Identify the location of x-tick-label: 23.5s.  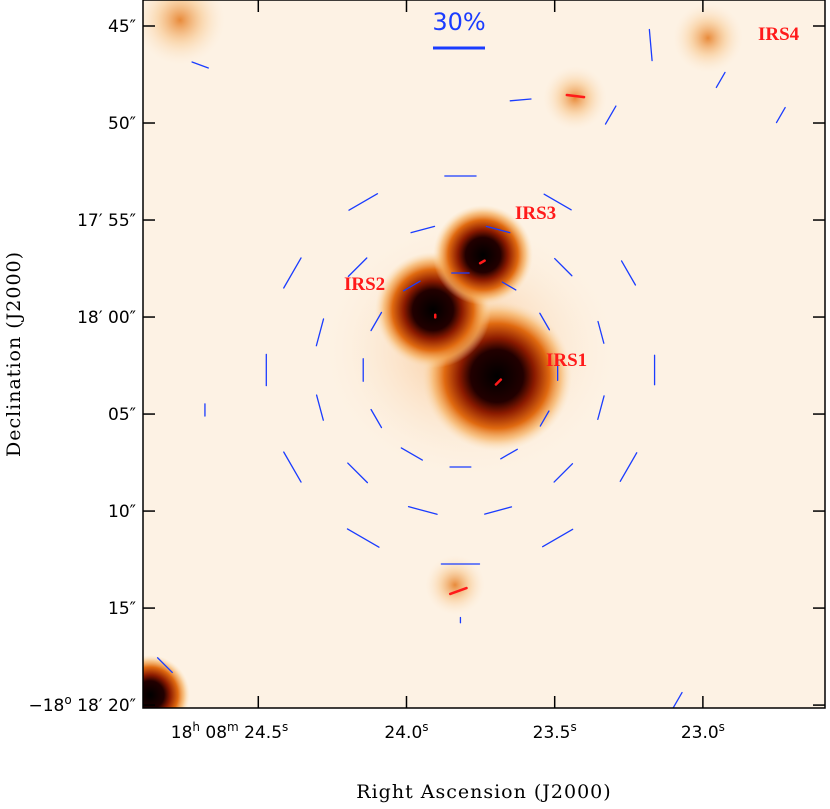
(555, 731).